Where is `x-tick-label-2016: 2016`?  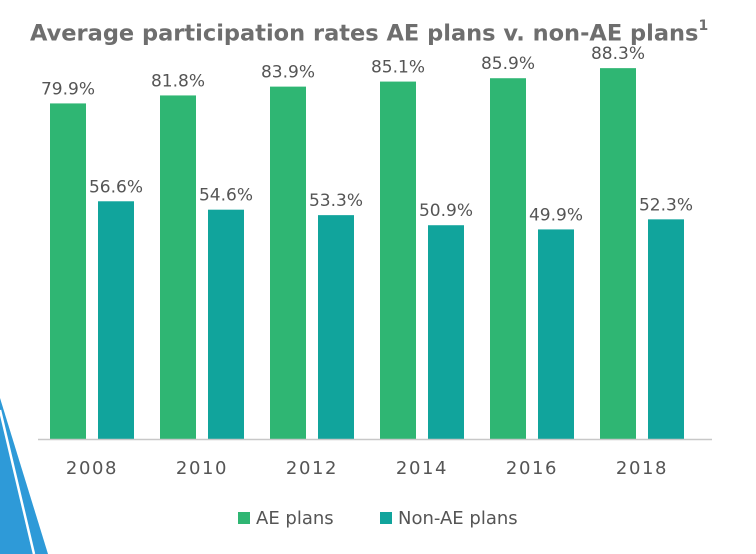 x-tick-label-2016: 2016 is located at coordinates (532, 468).